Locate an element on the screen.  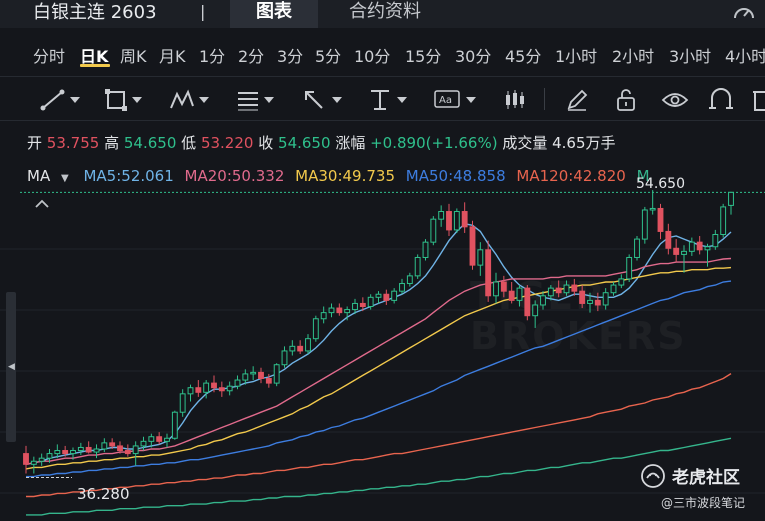
change-value: +0.890(+1.66%) is located at coordinates (434, 143).